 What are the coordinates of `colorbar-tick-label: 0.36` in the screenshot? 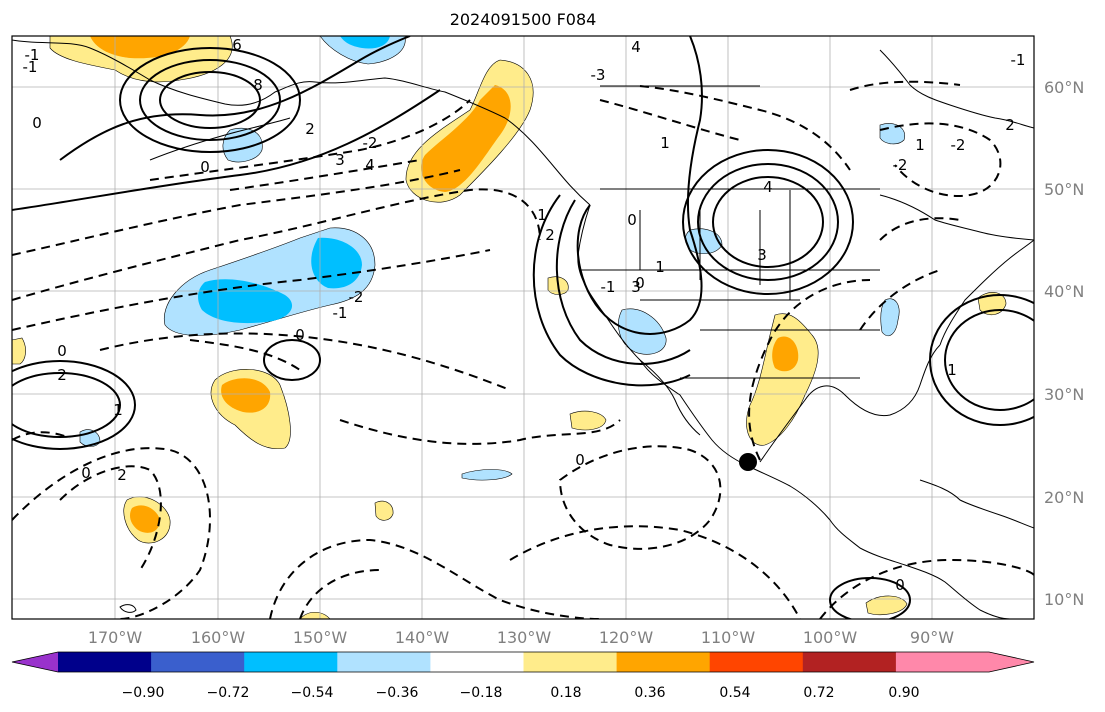 It's located at (649, 693).